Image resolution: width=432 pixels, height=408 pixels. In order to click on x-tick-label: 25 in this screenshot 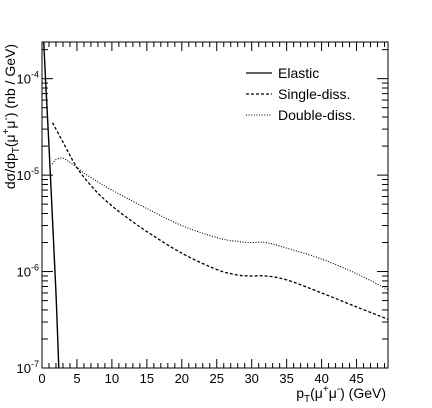, I will do `click(217, 378)`.